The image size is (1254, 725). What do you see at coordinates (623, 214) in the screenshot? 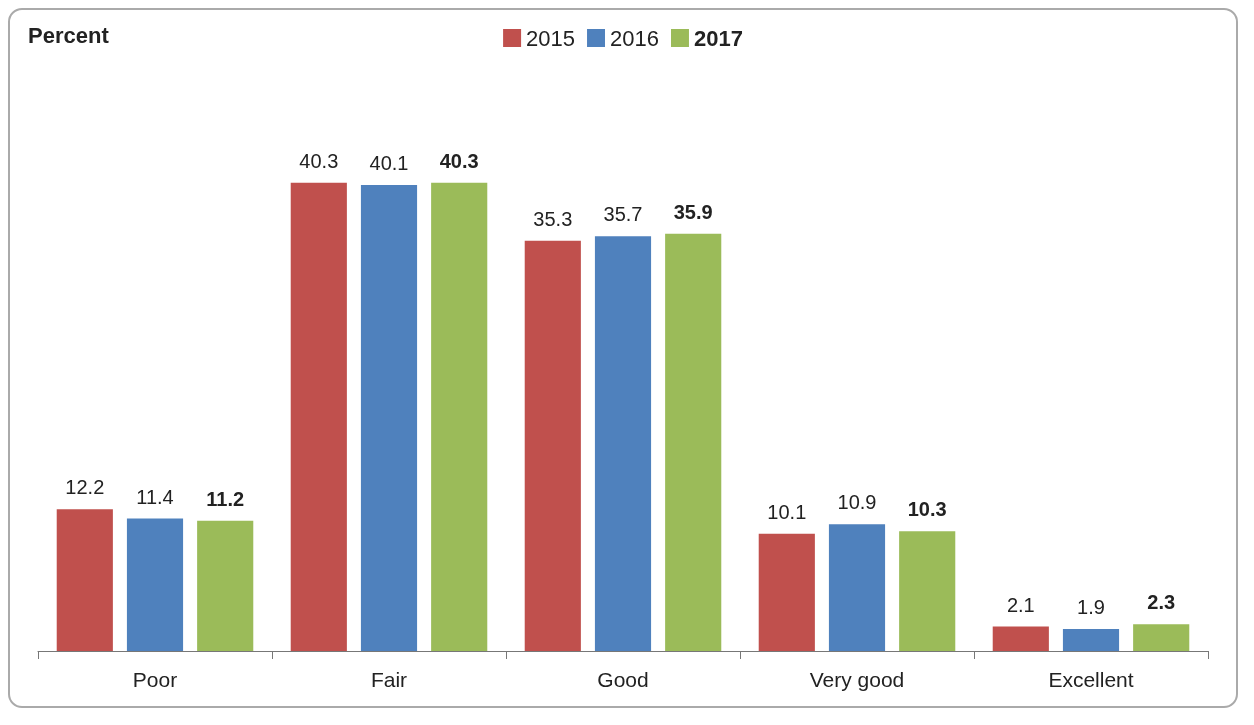
I see `data-label: 35.7` at bounding box center [623, 214].